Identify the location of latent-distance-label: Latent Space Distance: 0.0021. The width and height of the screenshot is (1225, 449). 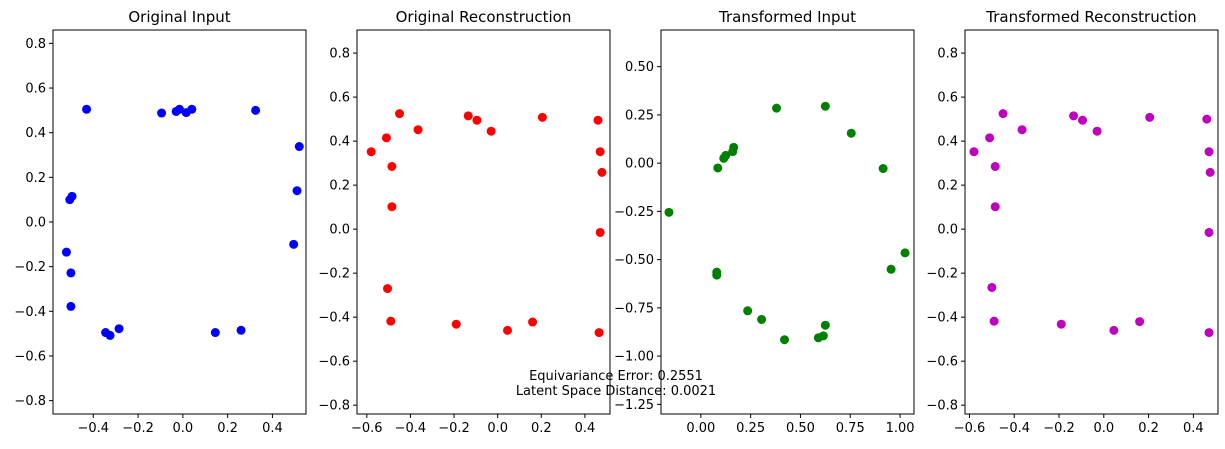
(616, 391).